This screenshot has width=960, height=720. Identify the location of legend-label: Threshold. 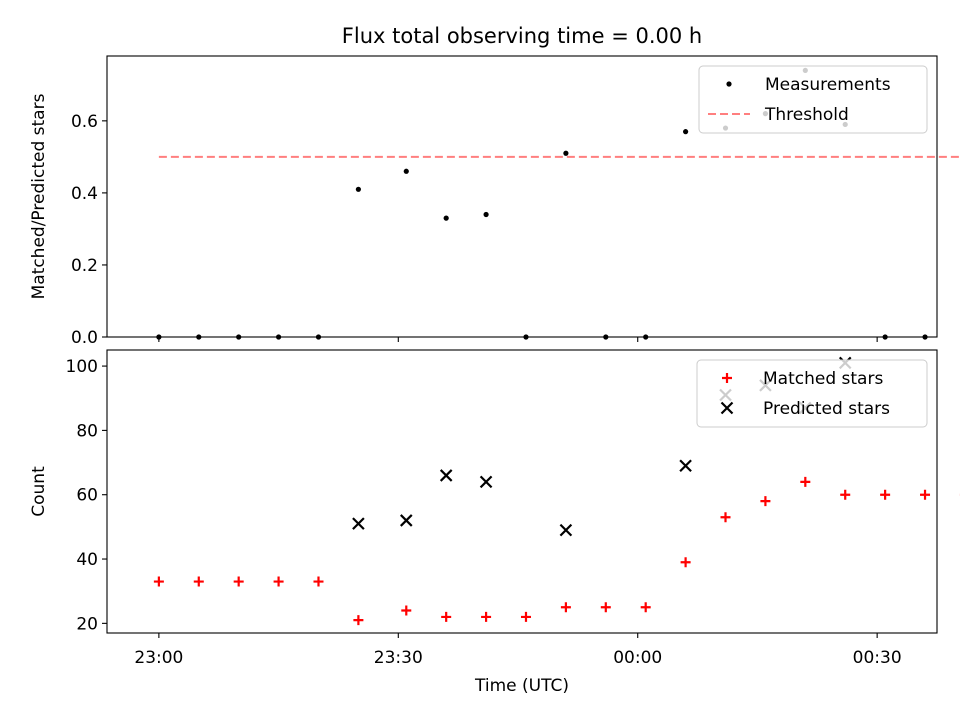
(806, 115).